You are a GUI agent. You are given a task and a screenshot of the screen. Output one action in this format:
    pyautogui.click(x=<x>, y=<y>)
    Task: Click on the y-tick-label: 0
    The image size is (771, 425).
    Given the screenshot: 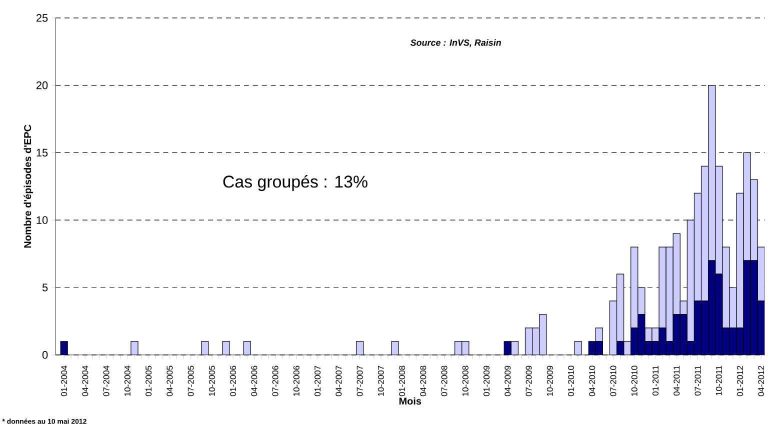 What is the action you would take?
    pyautogui.click(x=45, y=355)
    